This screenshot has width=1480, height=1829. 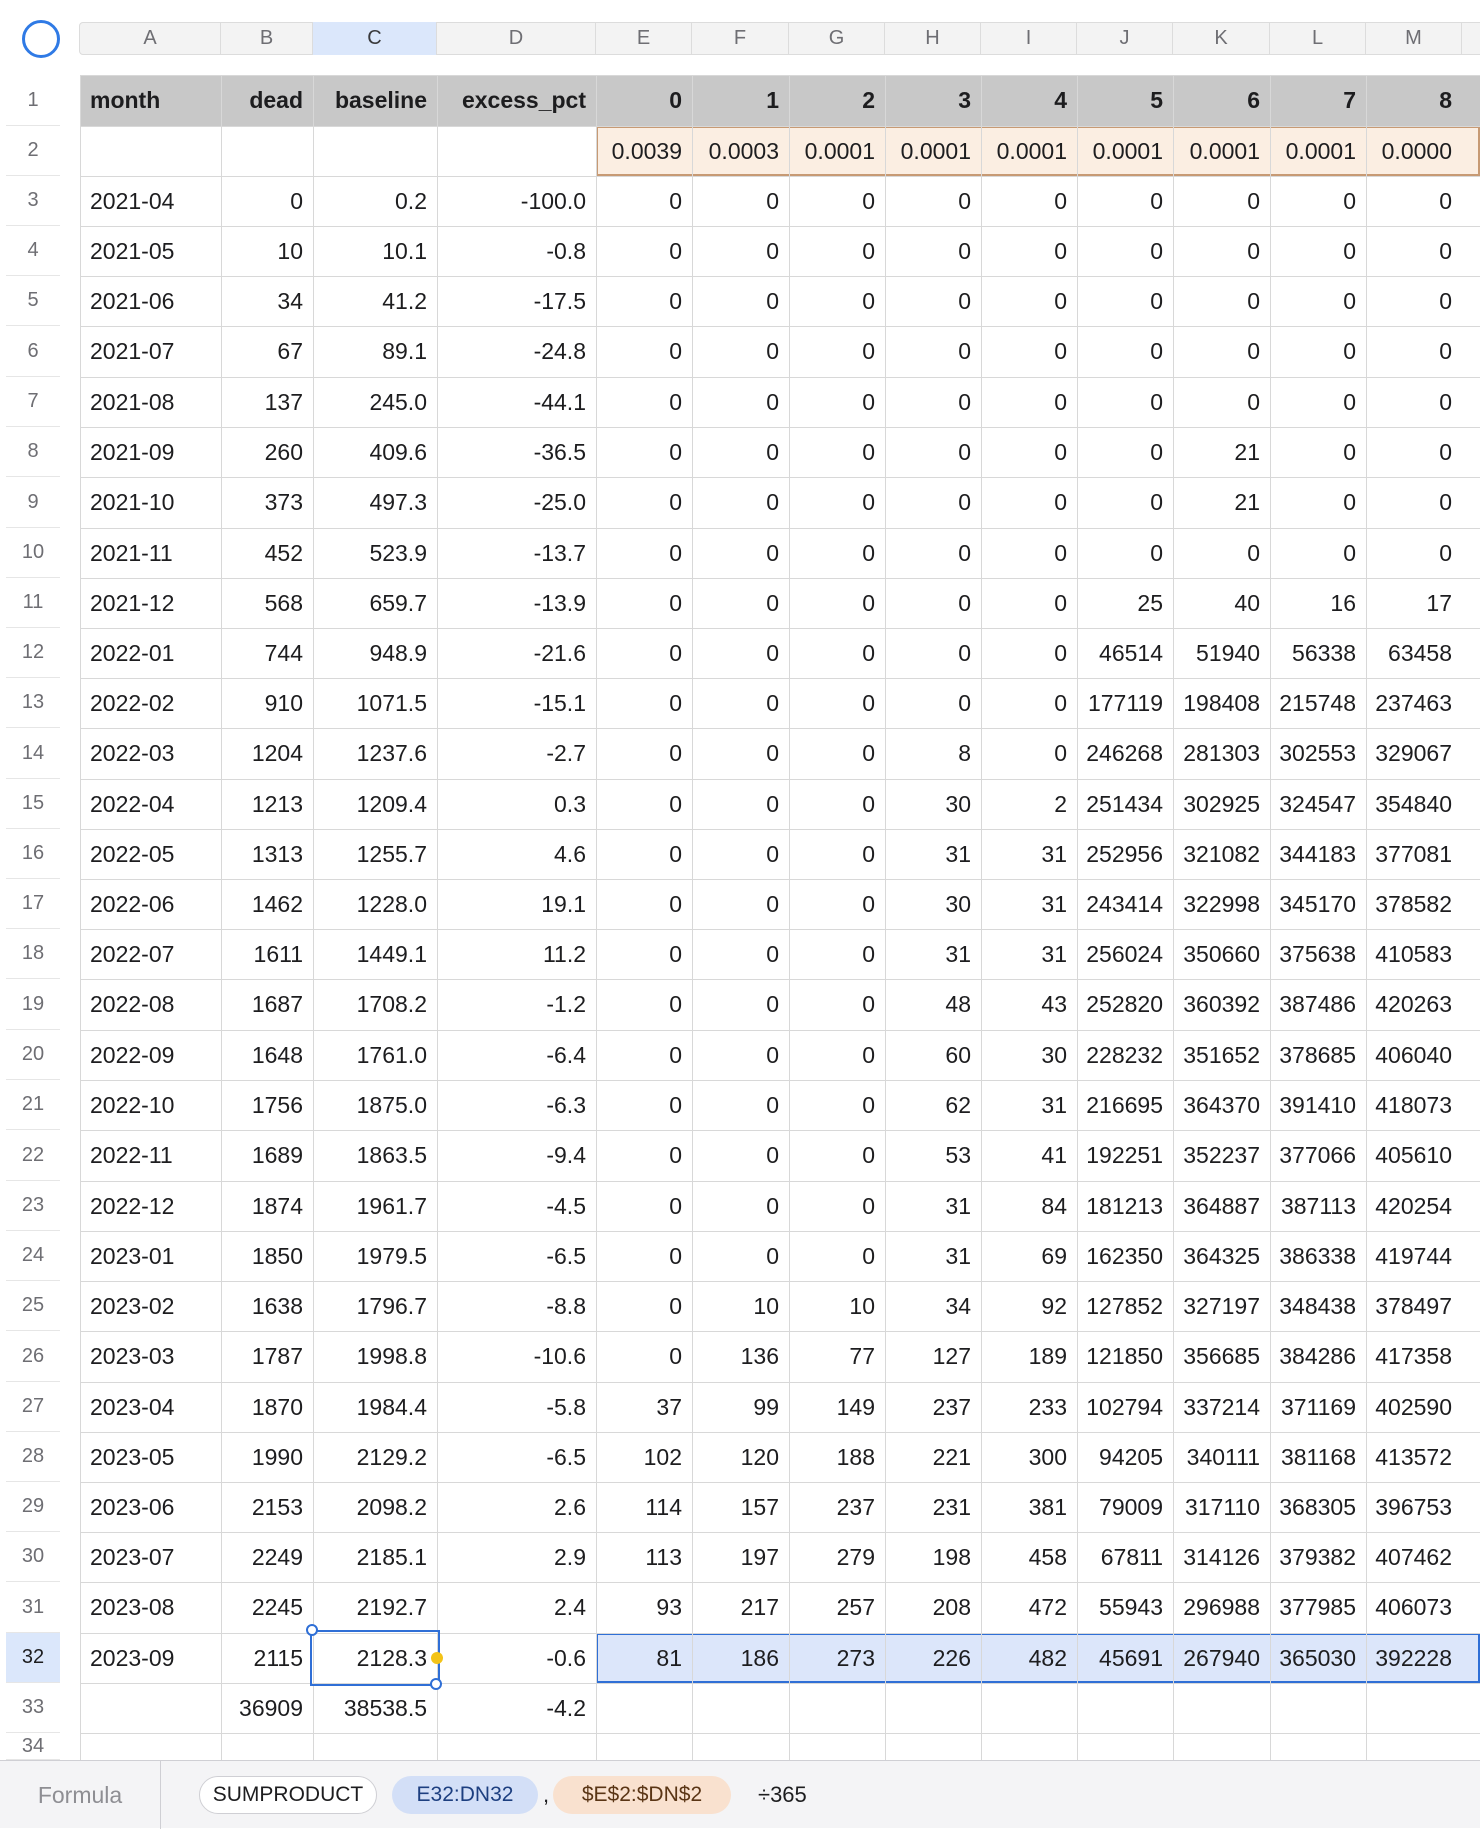 I want to click on data-cell: 1449.1, so click(x=391, y=953).